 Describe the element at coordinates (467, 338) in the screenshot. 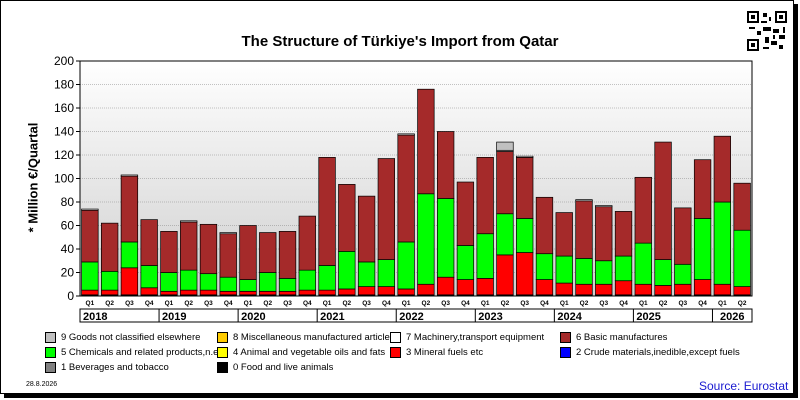

I see `legend-item: 7 Machinery,transport equipment` at that location.